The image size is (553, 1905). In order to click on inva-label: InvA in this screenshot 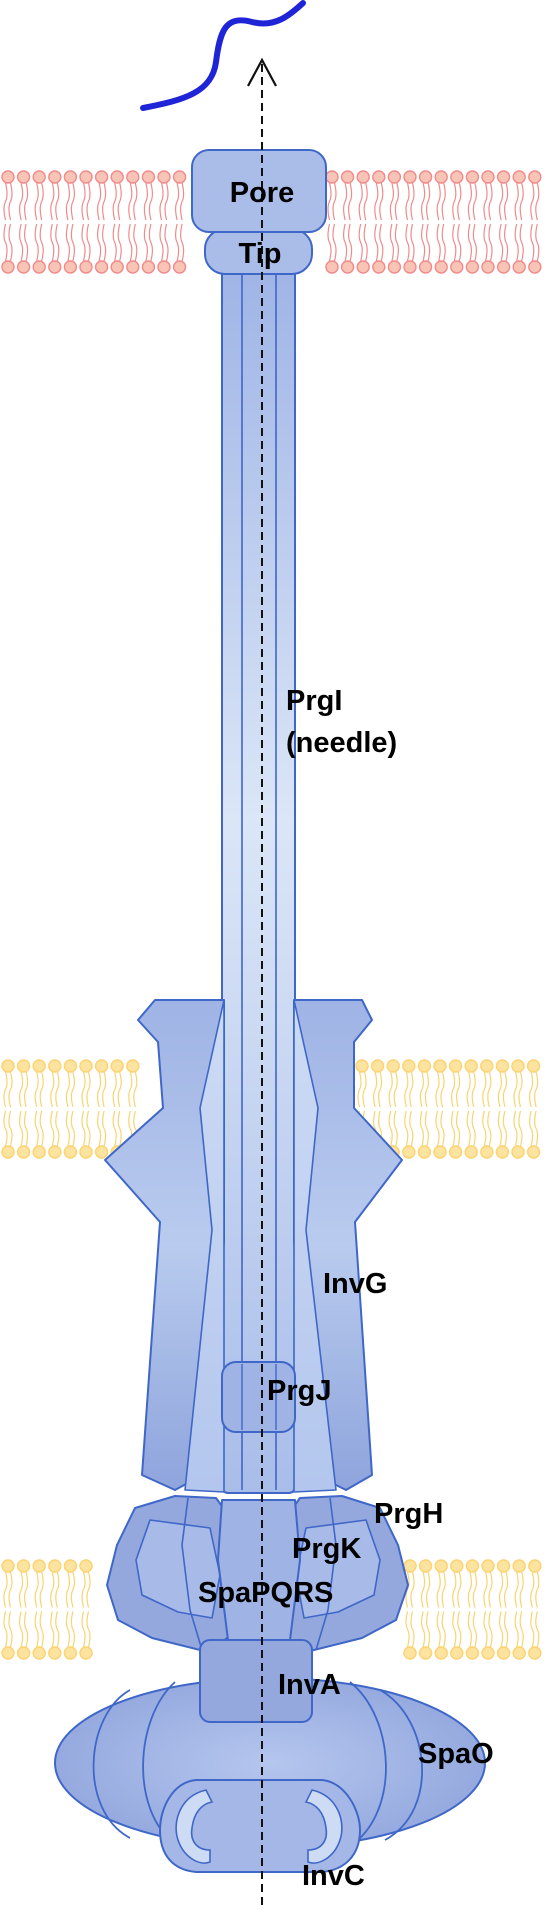, I will do `click(309, 1685)`.